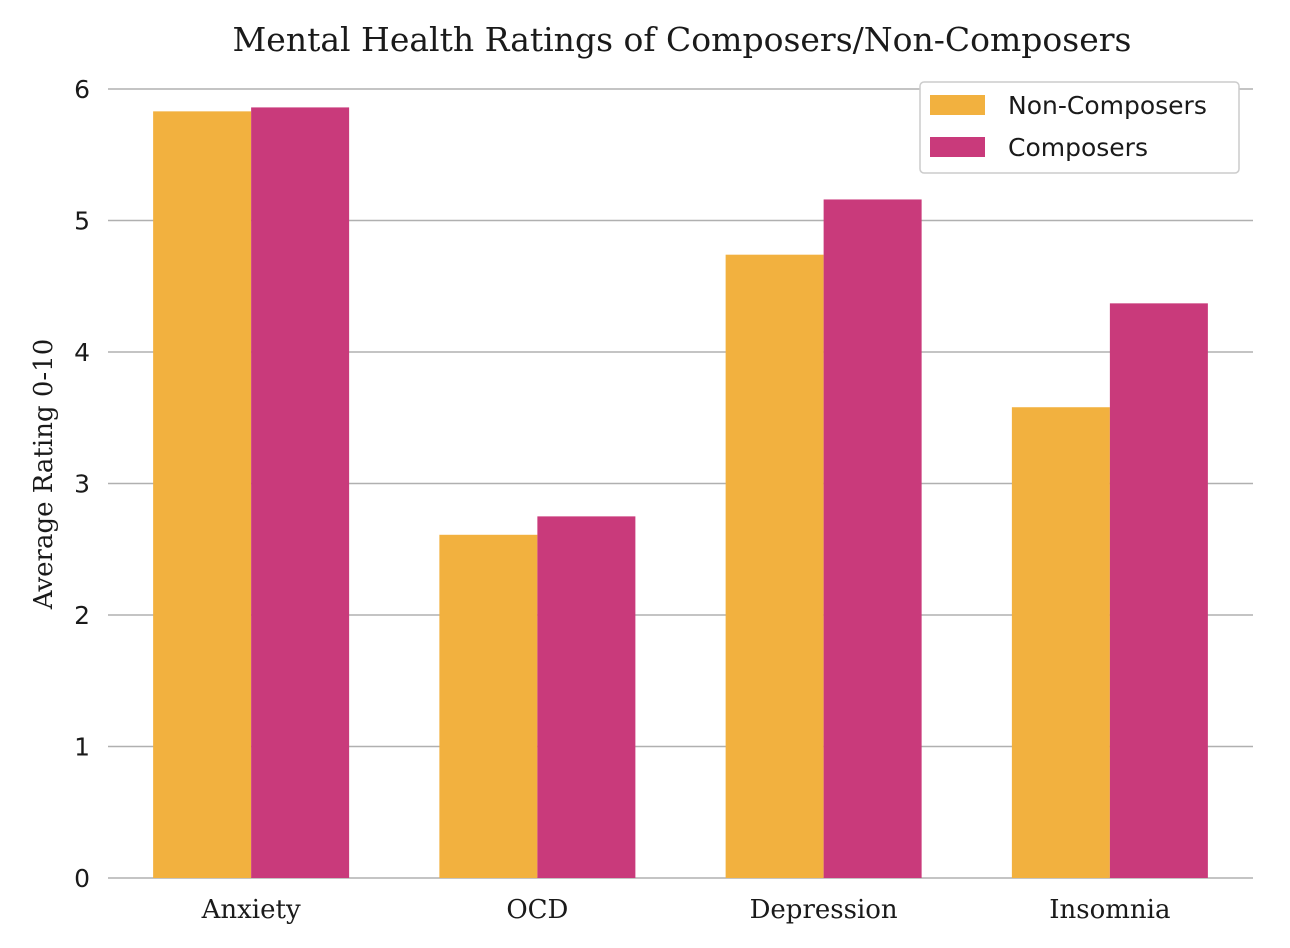  I want to click on legend-swatch-non-composers, so click(957, 105).